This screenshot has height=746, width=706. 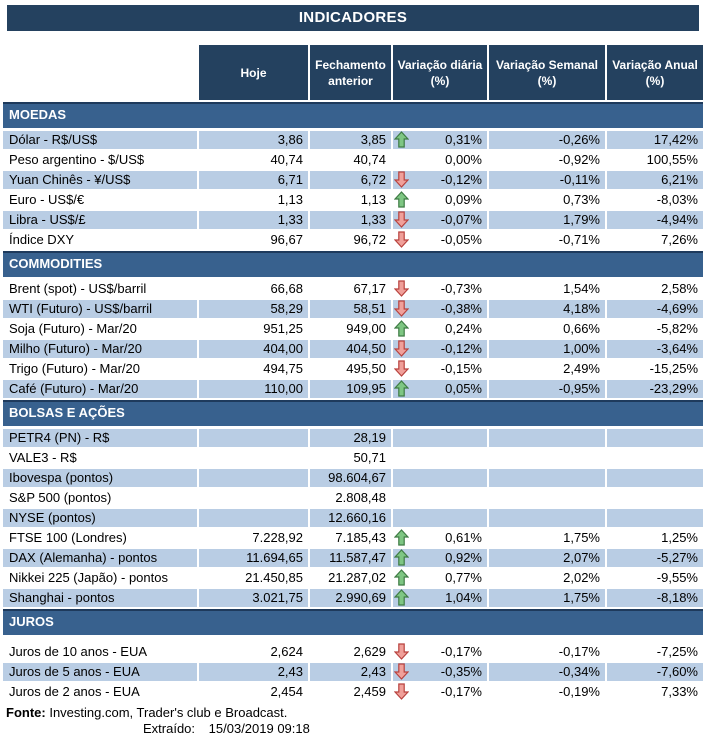 I want to click on variacao-diaria-cell: -0,05%, so click(x=441, y=240).